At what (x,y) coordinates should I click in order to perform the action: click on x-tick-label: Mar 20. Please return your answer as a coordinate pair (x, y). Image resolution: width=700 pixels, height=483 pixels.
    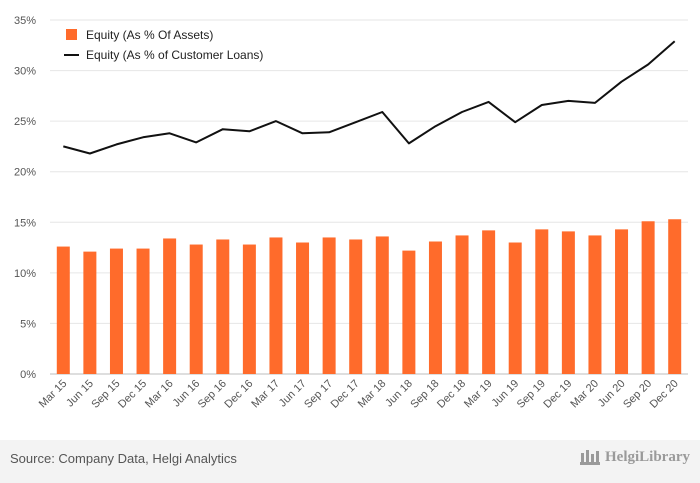
    Looking at the image, I should click on (584, 394).